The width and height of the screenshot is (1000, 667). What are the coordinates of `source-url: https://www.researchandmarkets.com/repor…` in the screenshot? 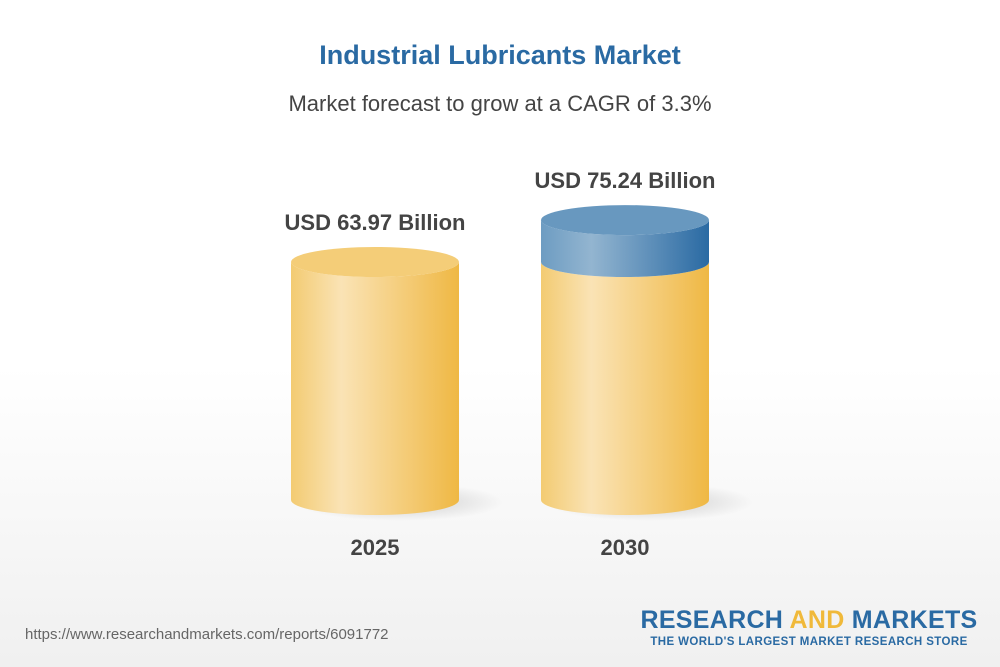 It's located at (207, 634).